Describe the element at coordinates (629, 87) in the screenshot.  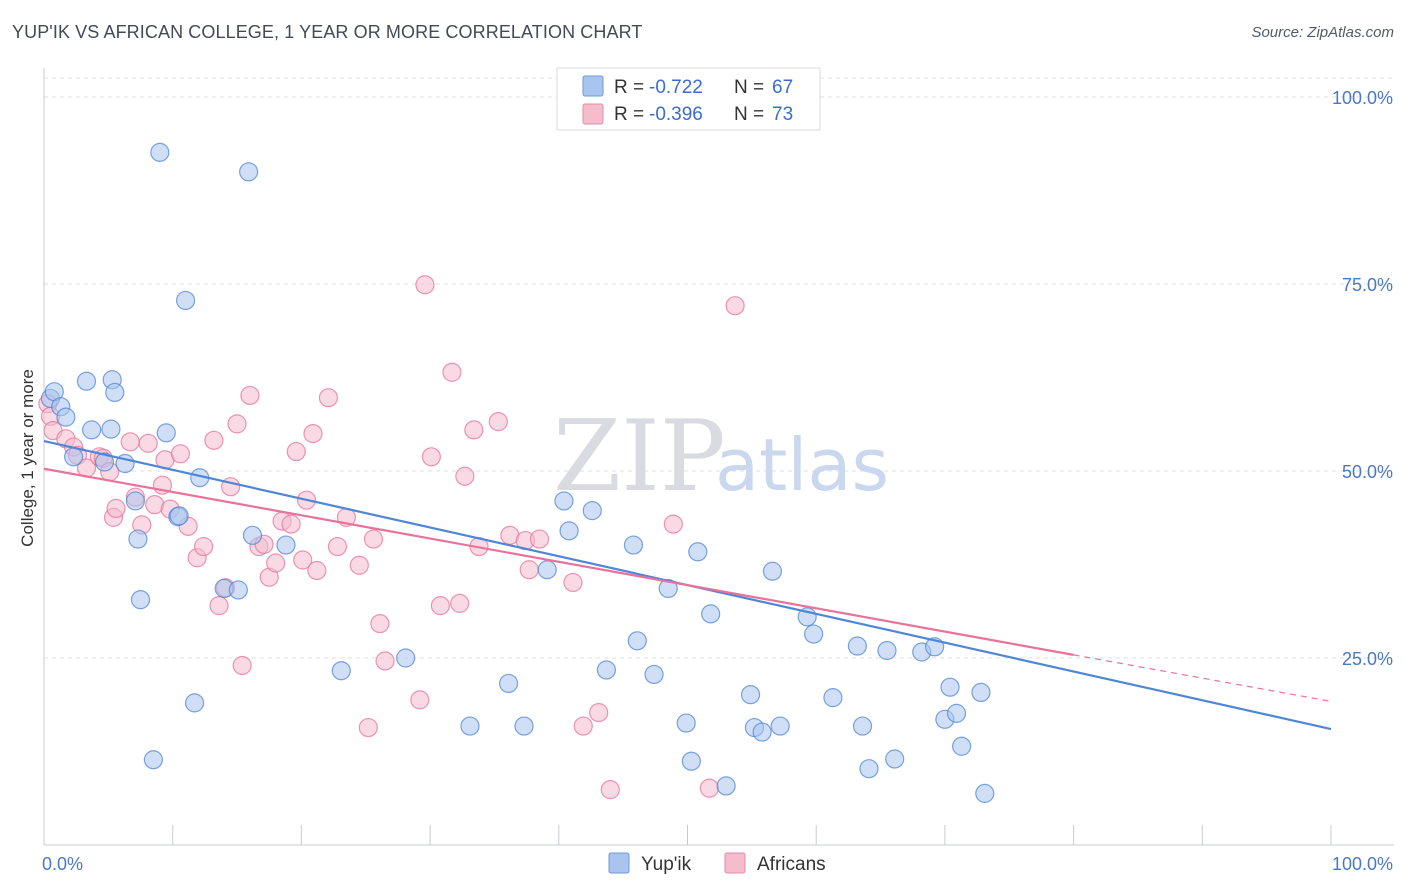
I see `legend-r-label-yupik: R =` at that location.